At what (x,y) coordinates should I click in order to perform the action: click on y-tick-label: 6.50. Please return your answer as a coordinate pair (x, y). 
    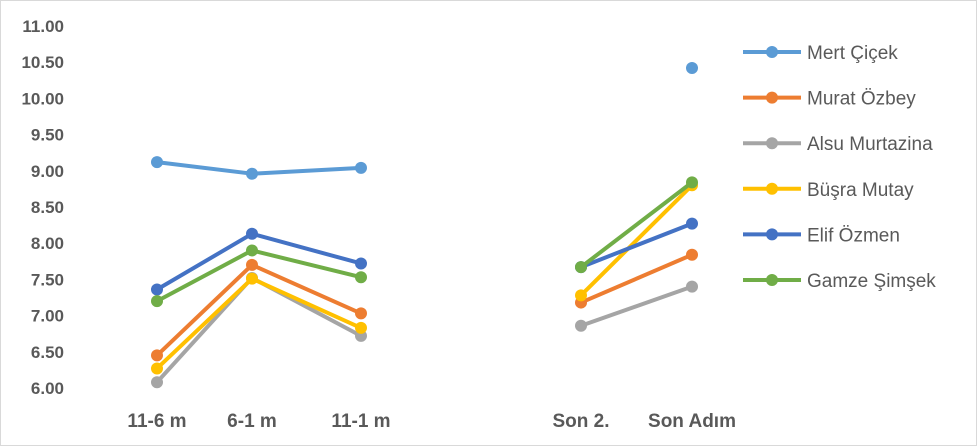
    Looking at the image, I should click on (47, 352).